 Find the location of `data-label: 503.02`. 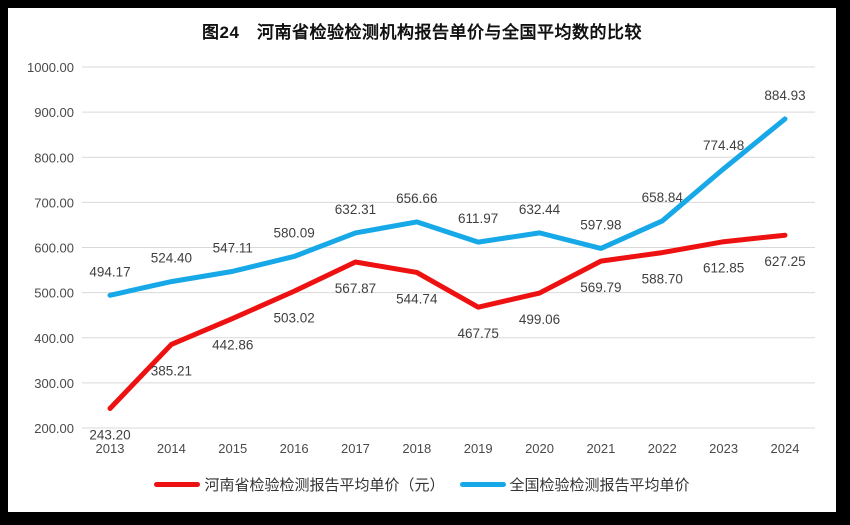

data-label: 503.02 is located at coordinates (293, 317).